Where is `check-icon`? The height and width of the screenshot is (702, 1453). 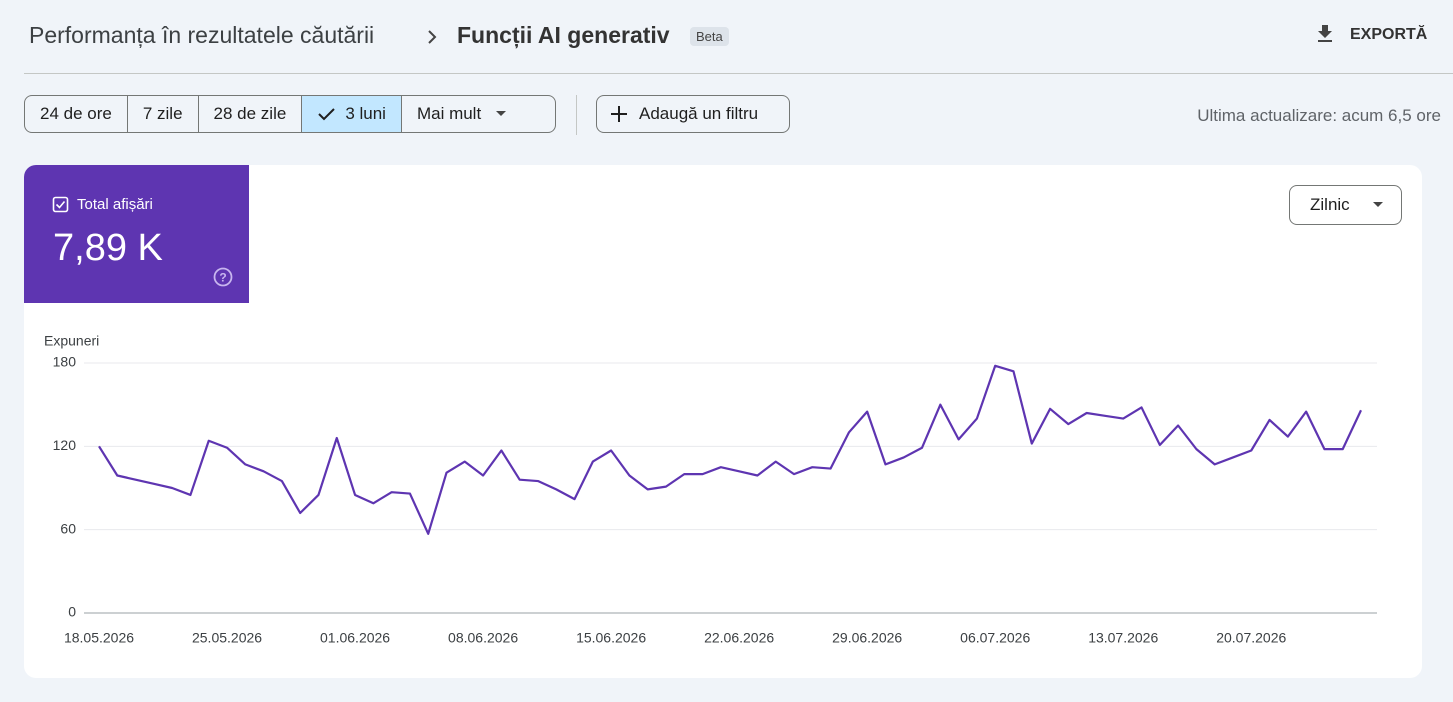 check-icon is located at coordinates (327, 114).